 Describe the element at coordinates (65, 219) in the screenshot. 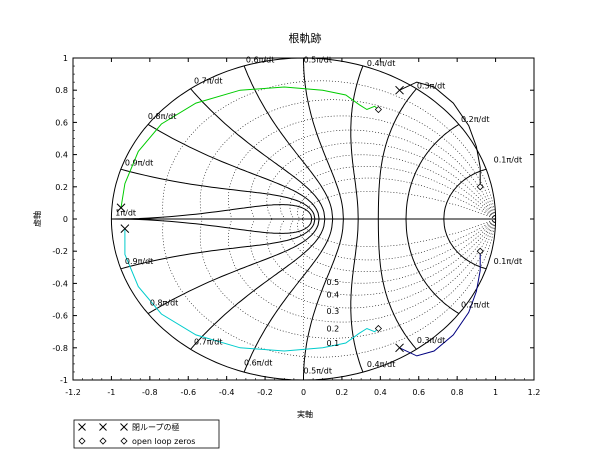

I see `y-tick-label: 0` at that location.